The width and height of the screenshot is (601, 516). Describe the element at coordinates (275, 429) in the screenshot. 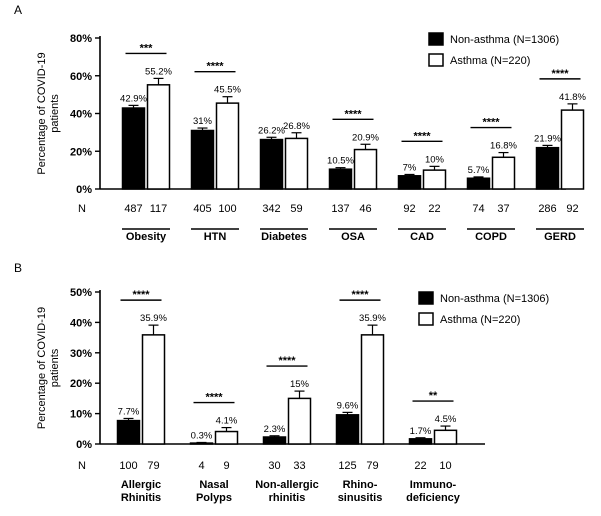

I see `data-label: 2.3%` at that location.